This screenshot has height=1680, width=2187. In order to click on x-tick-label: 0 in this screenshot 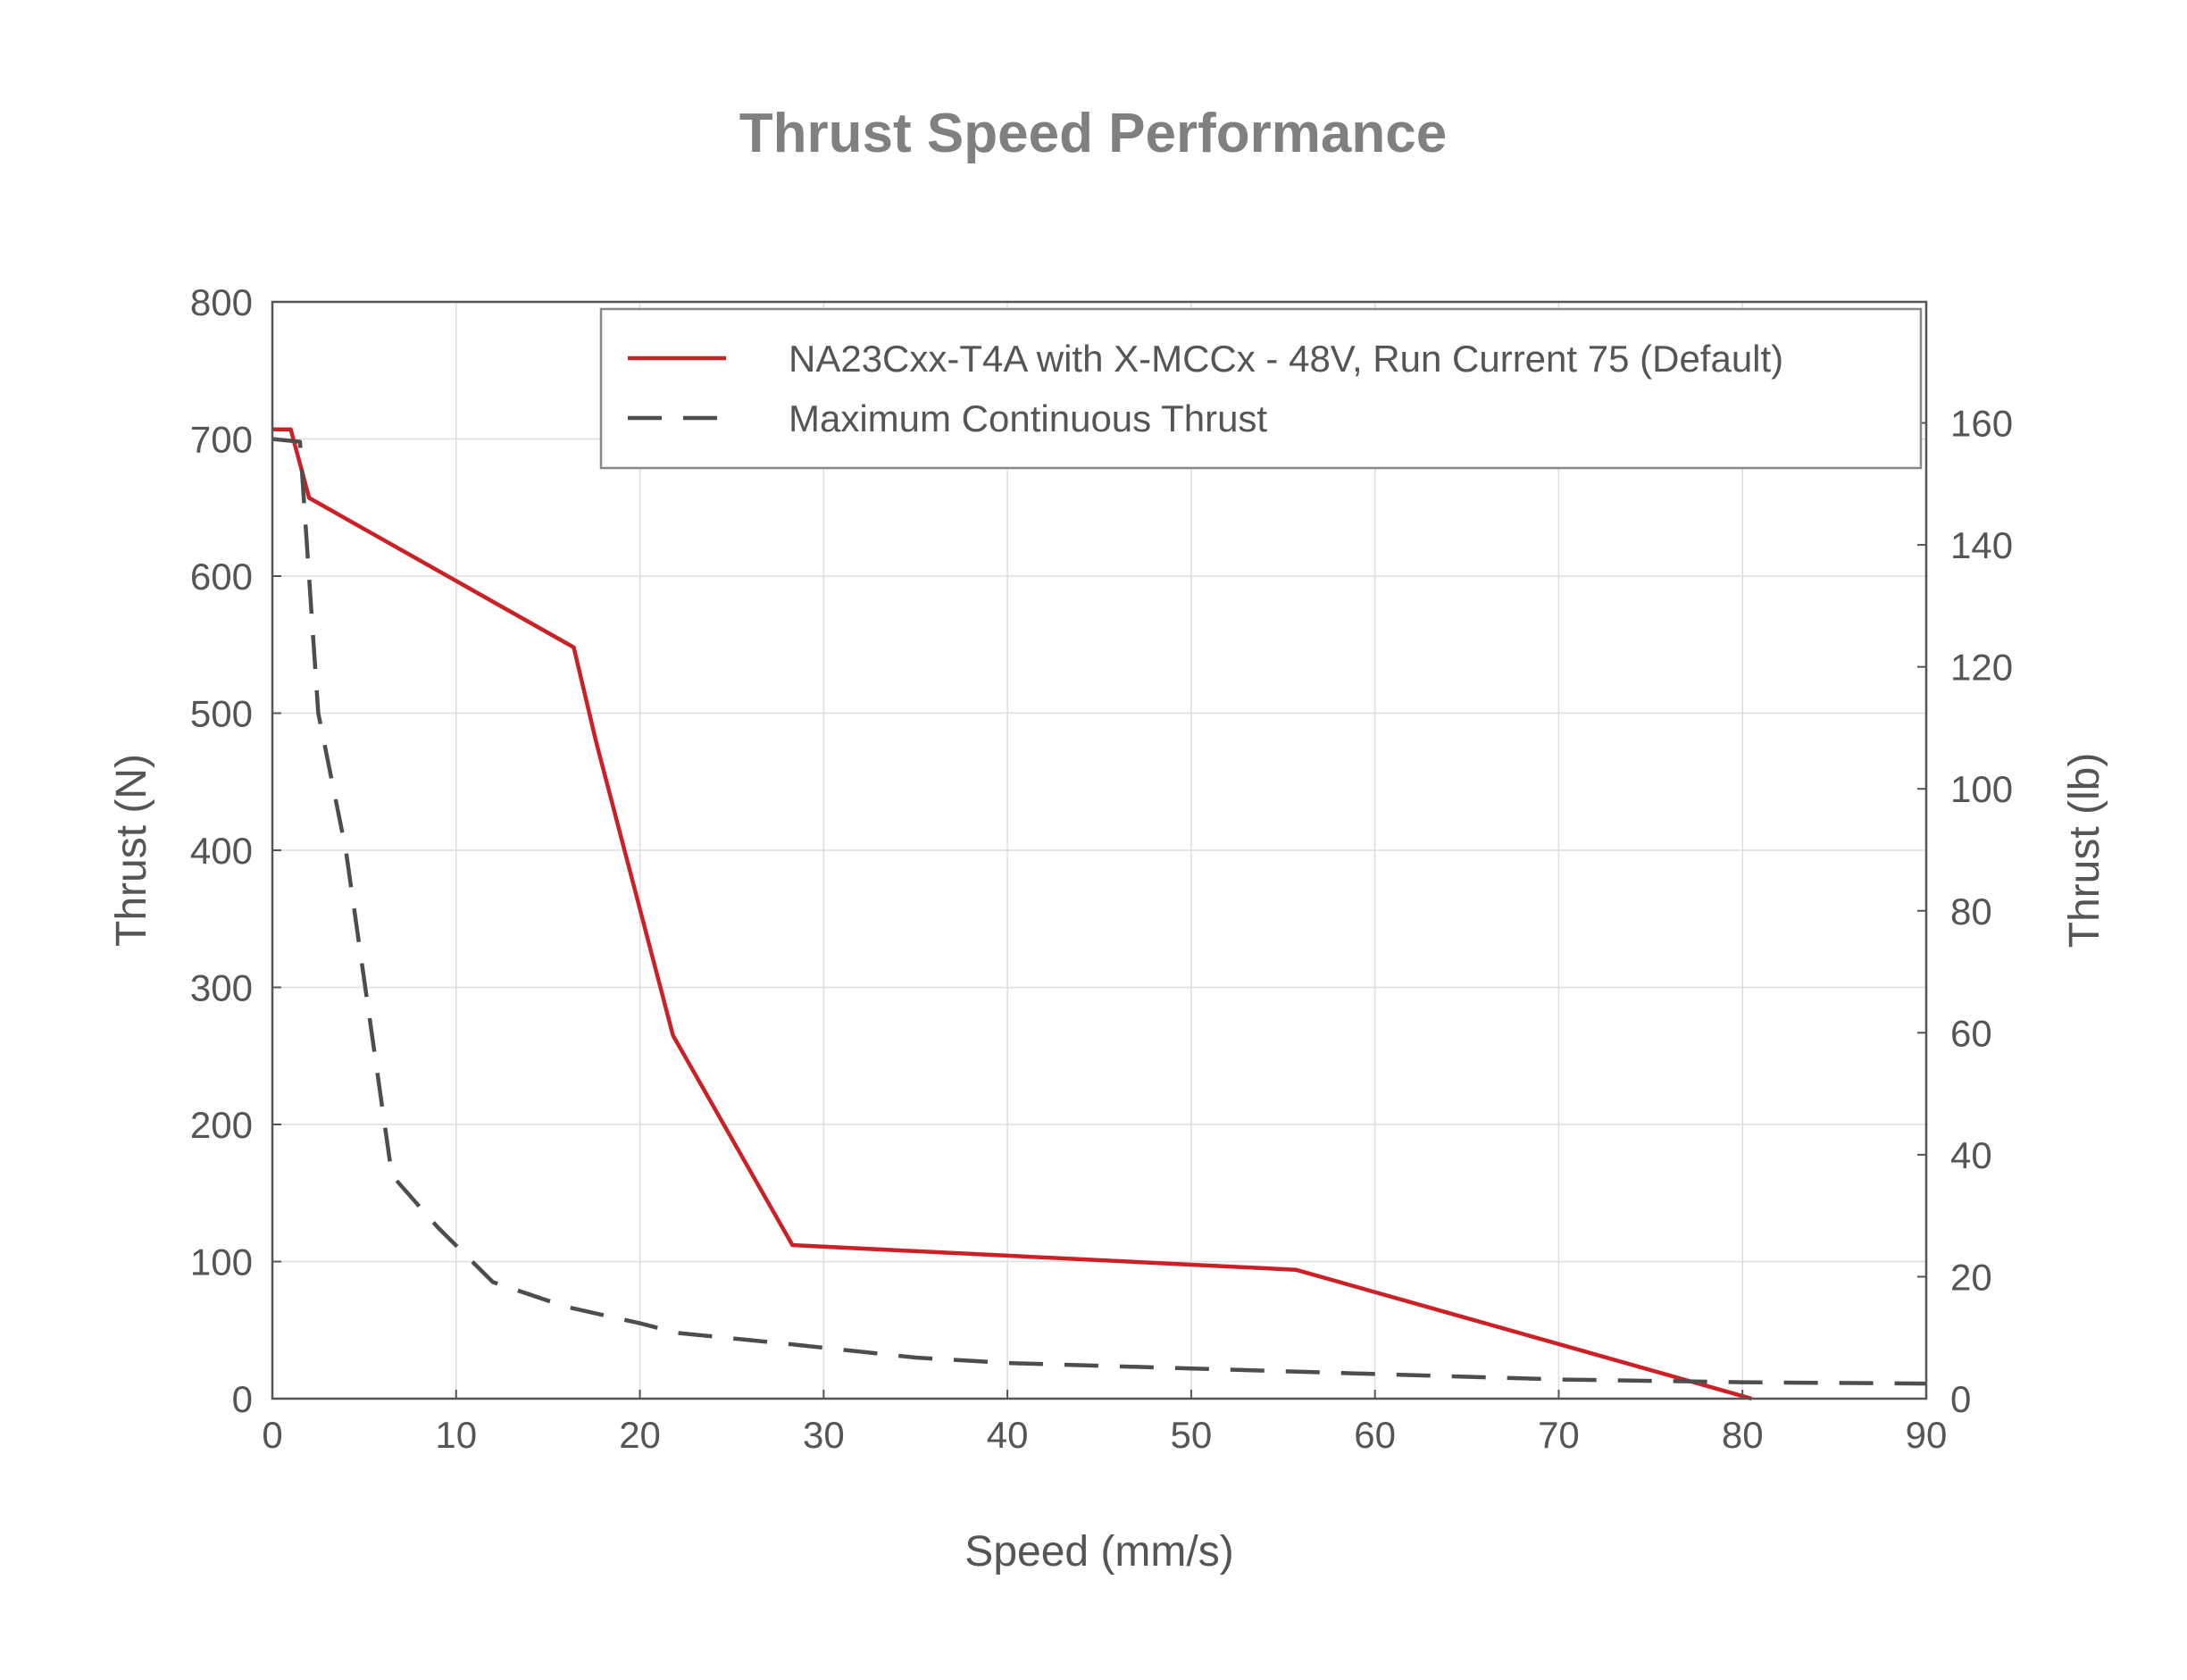, I will do `click(272, 1435)`.